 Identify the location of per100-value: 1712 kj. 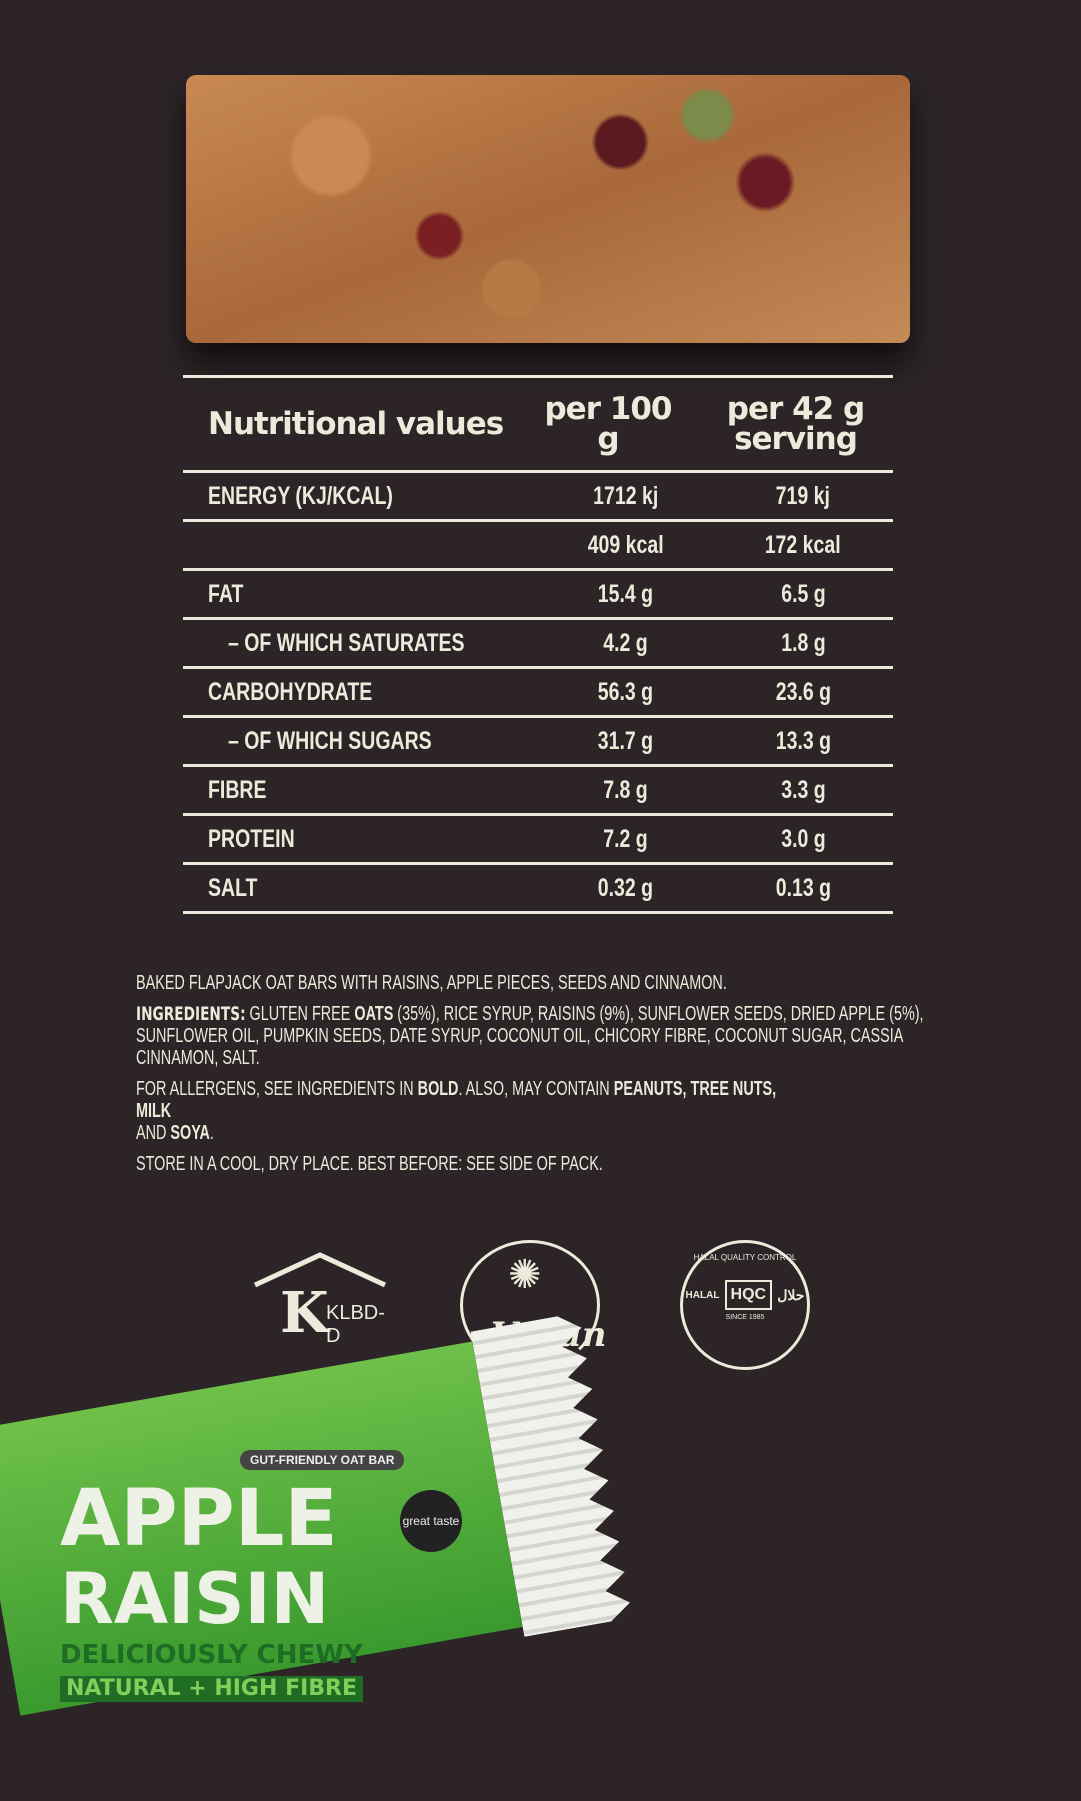
(625, 495).